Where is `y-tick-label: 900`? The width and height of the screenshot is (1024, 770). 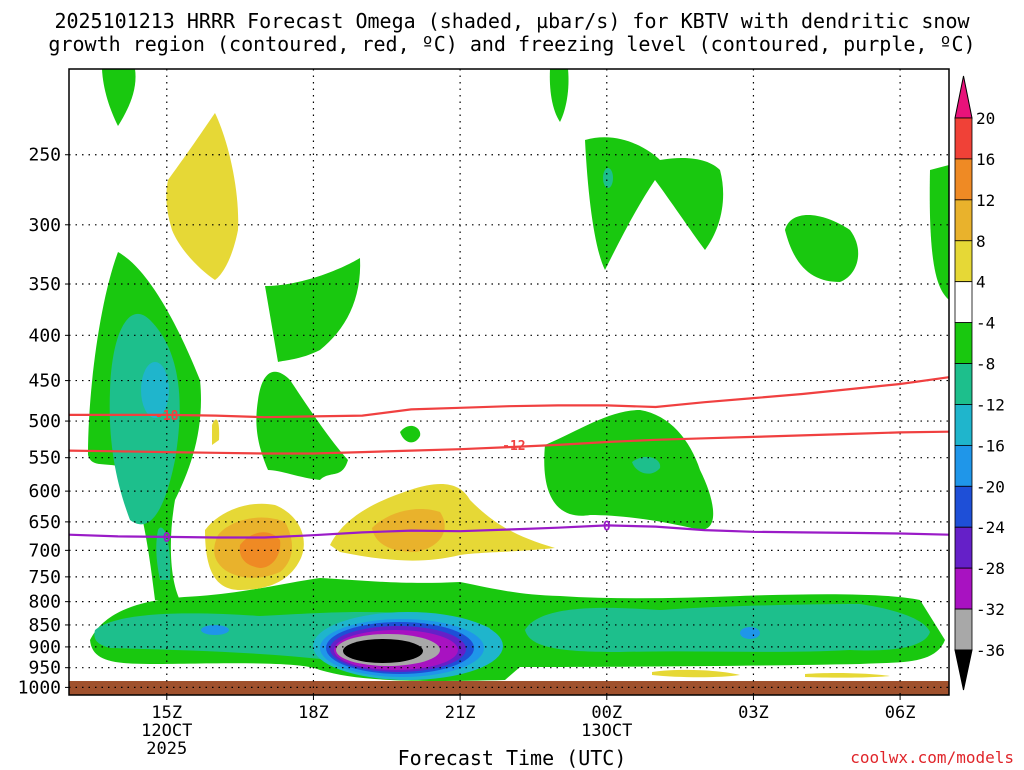 y-tick-label: 900 is located at coordinates (44, 647).